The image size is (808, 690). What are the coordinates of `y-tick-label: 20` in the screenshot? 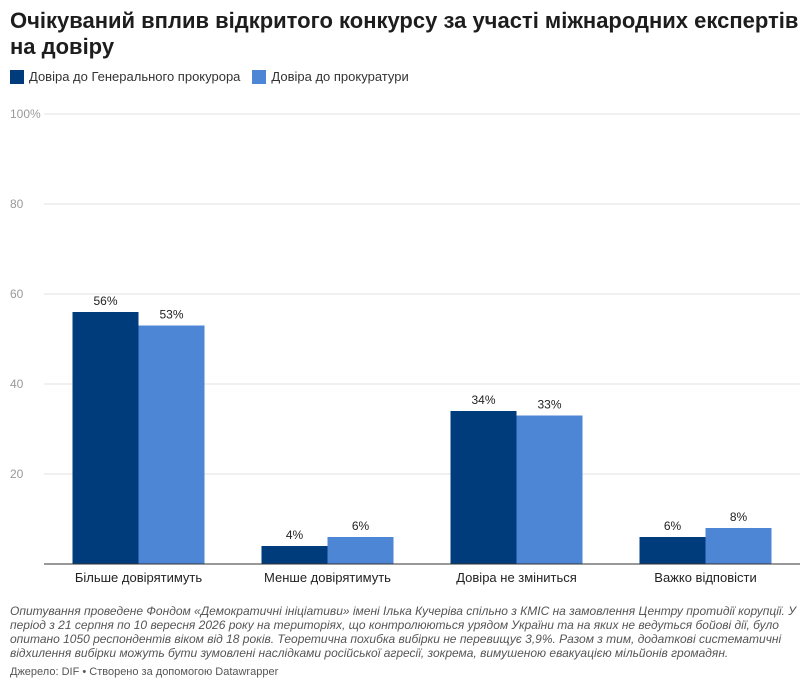 It's located at (17, 474).